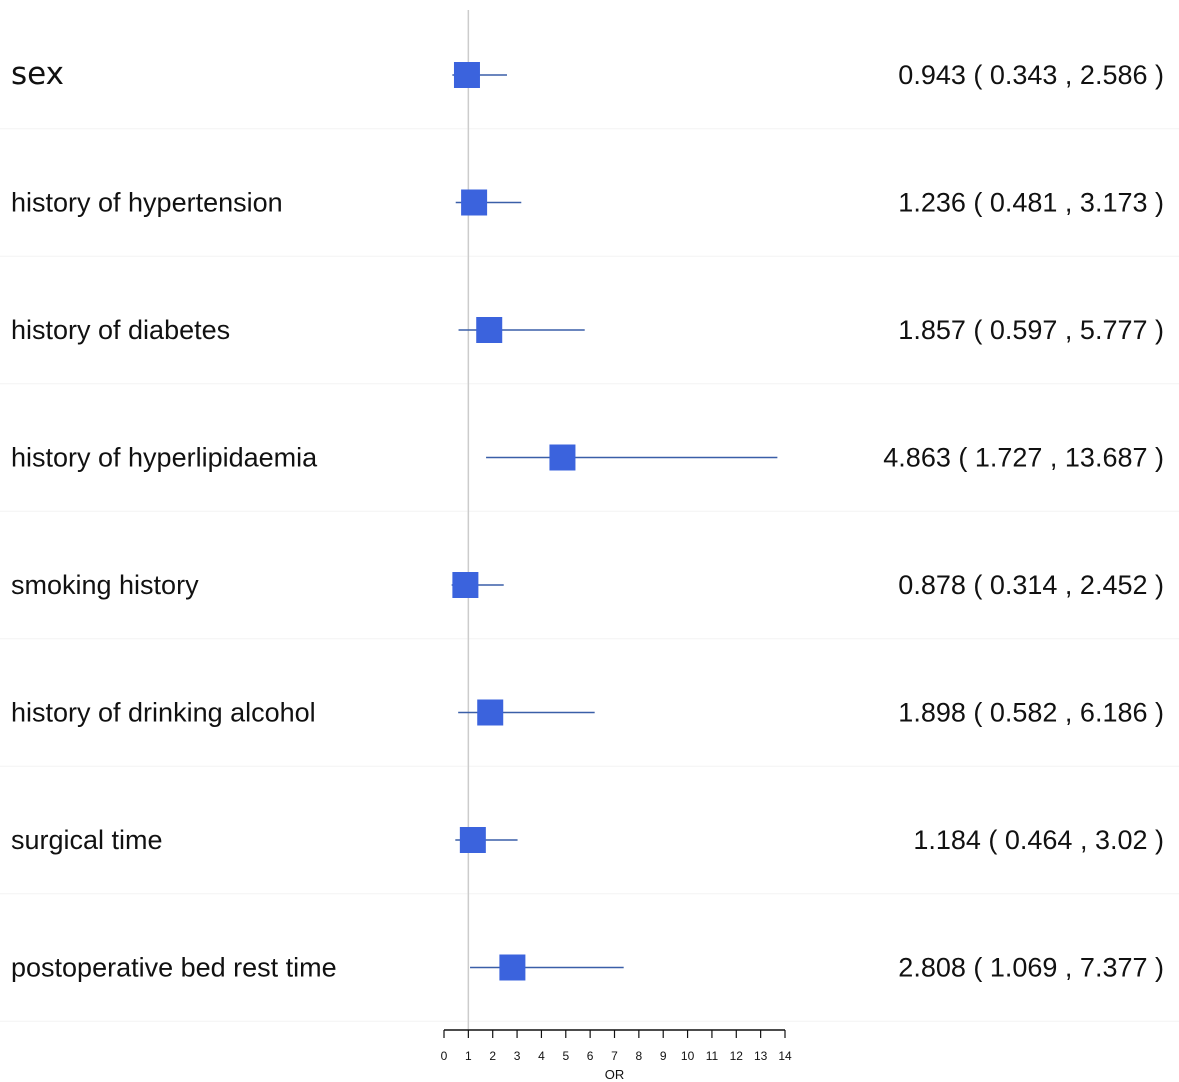  What do you see at coordinates (174, 968) in the screenshot?
I see `row-label: postoperative bed rest time` at bounding box center [174, 968].